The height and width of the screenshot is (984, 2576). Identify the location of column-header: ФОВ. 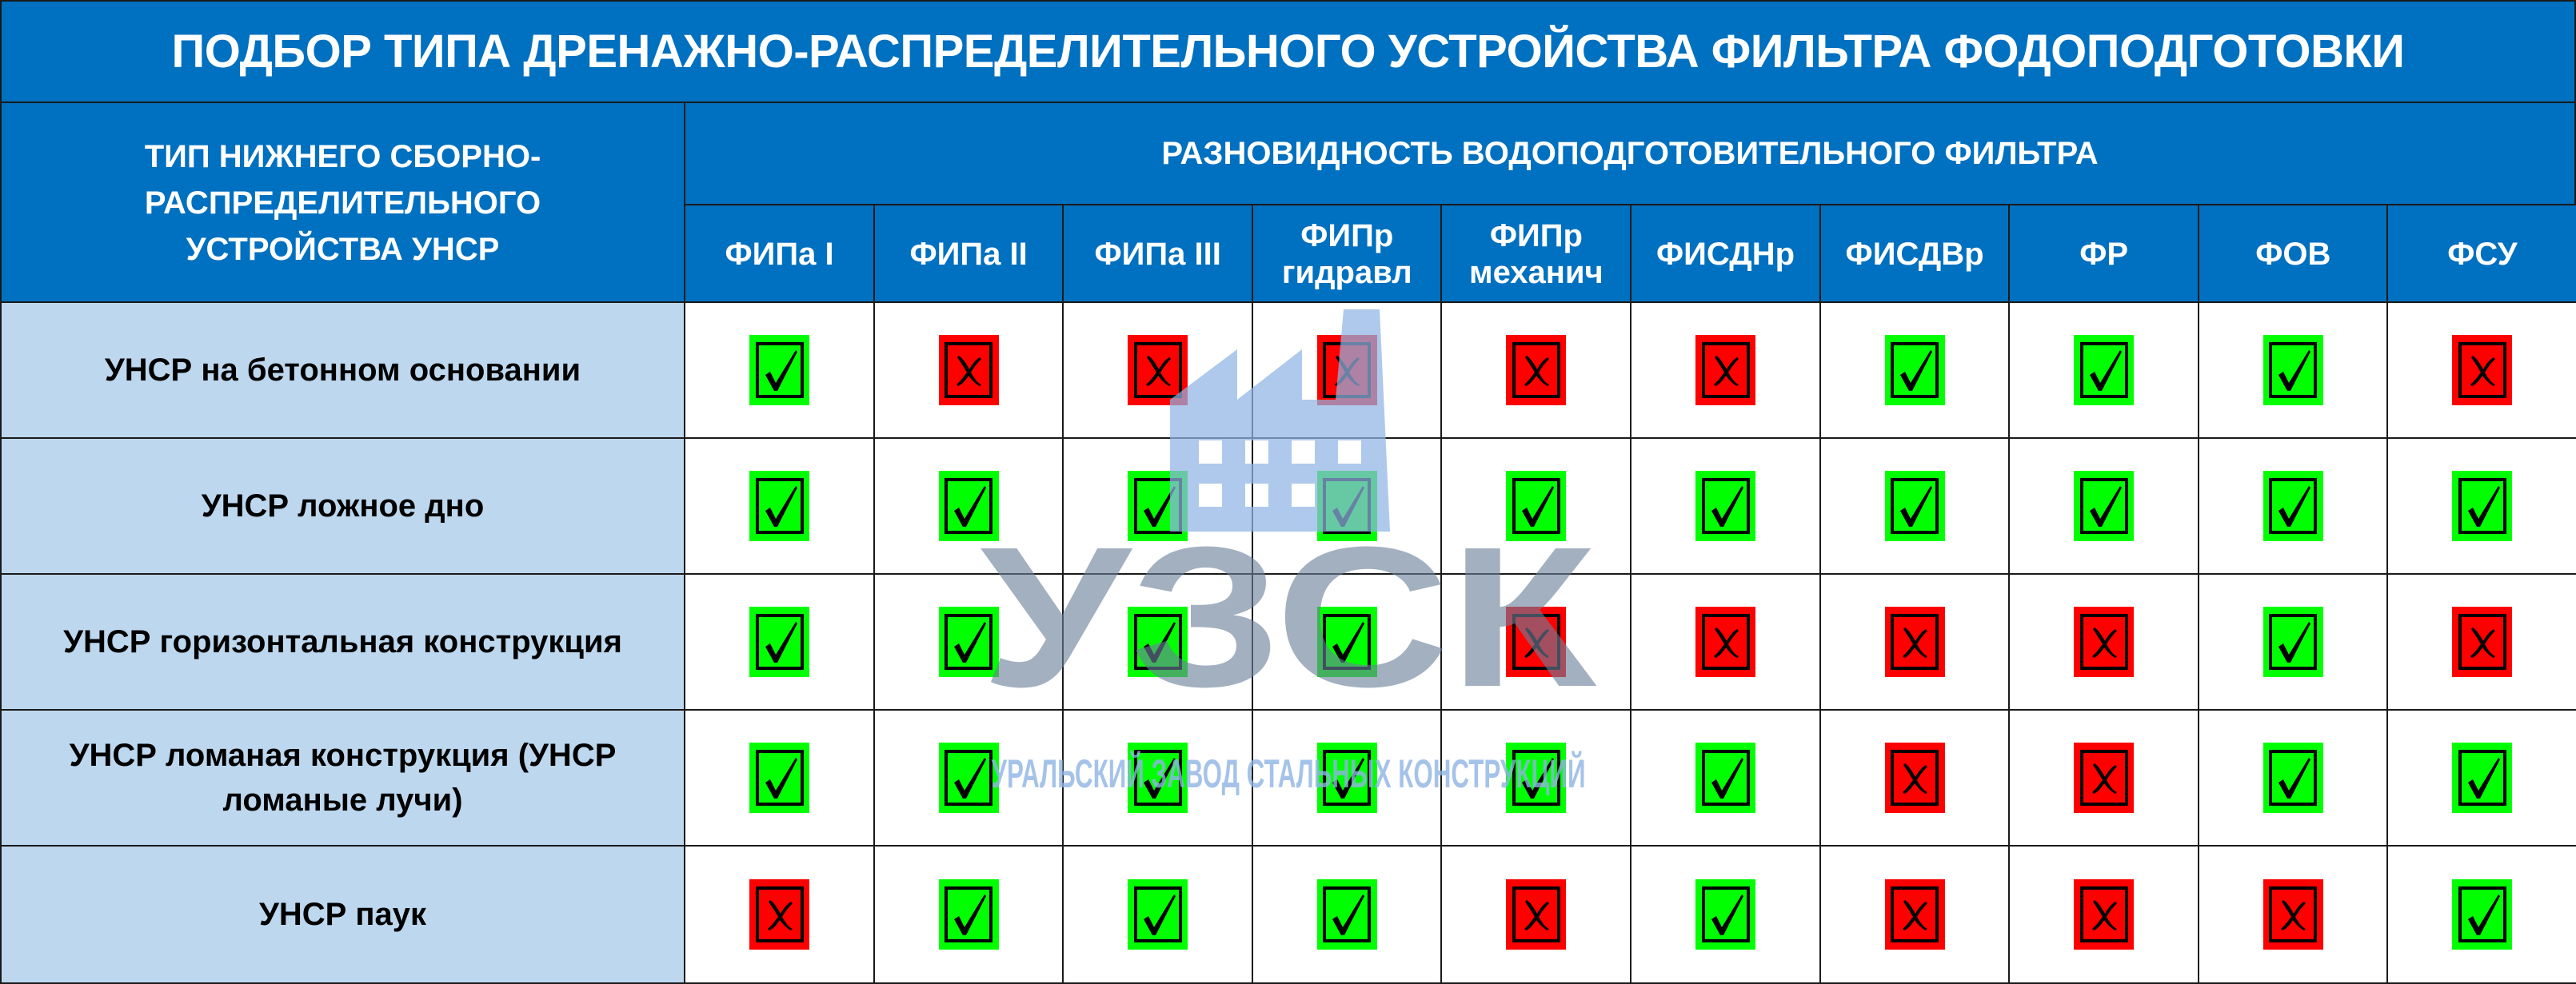
(2293, 254).